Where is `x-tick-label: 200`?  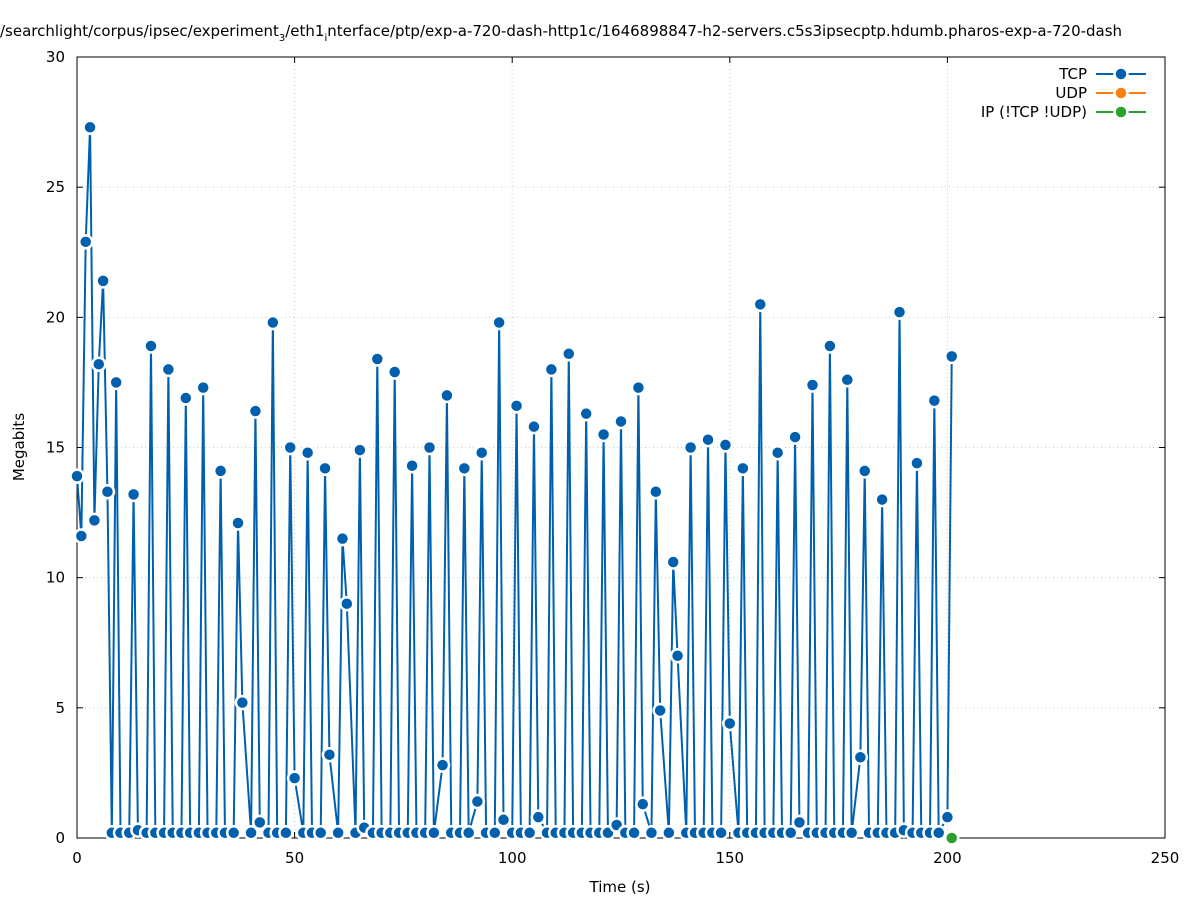 x-tick-label: 200 is located at coordinates (947, 858).